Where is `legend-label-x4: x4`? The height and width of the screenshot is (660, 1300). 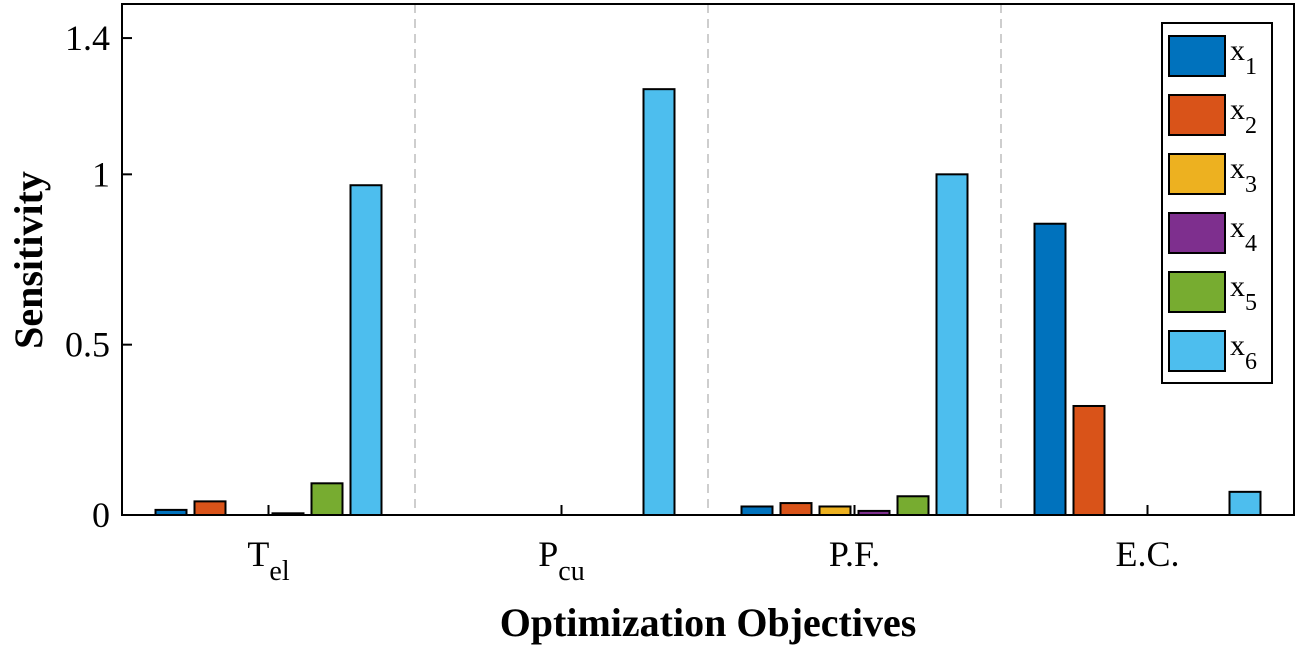
legend-label-x4: x4 is located at coordinates (1243, 234).